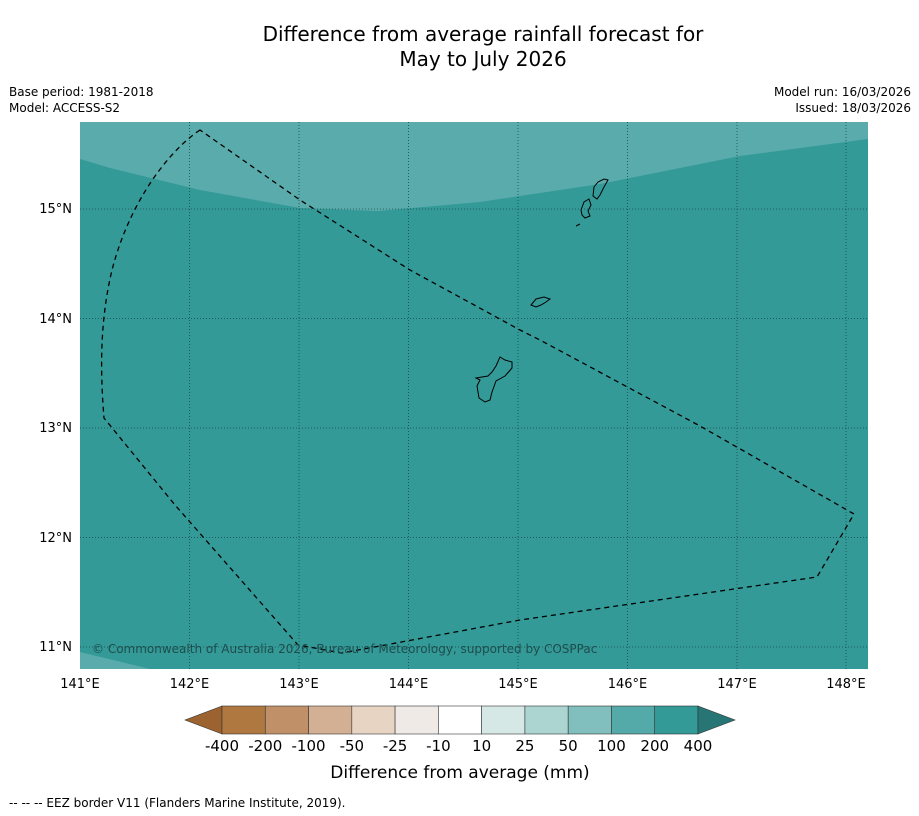 The height and width of the screenshot is (816, 919). Describe the element at coordinates (299, 684) in the screenshot. I see `lon-label-143e: 143°E` at that location.